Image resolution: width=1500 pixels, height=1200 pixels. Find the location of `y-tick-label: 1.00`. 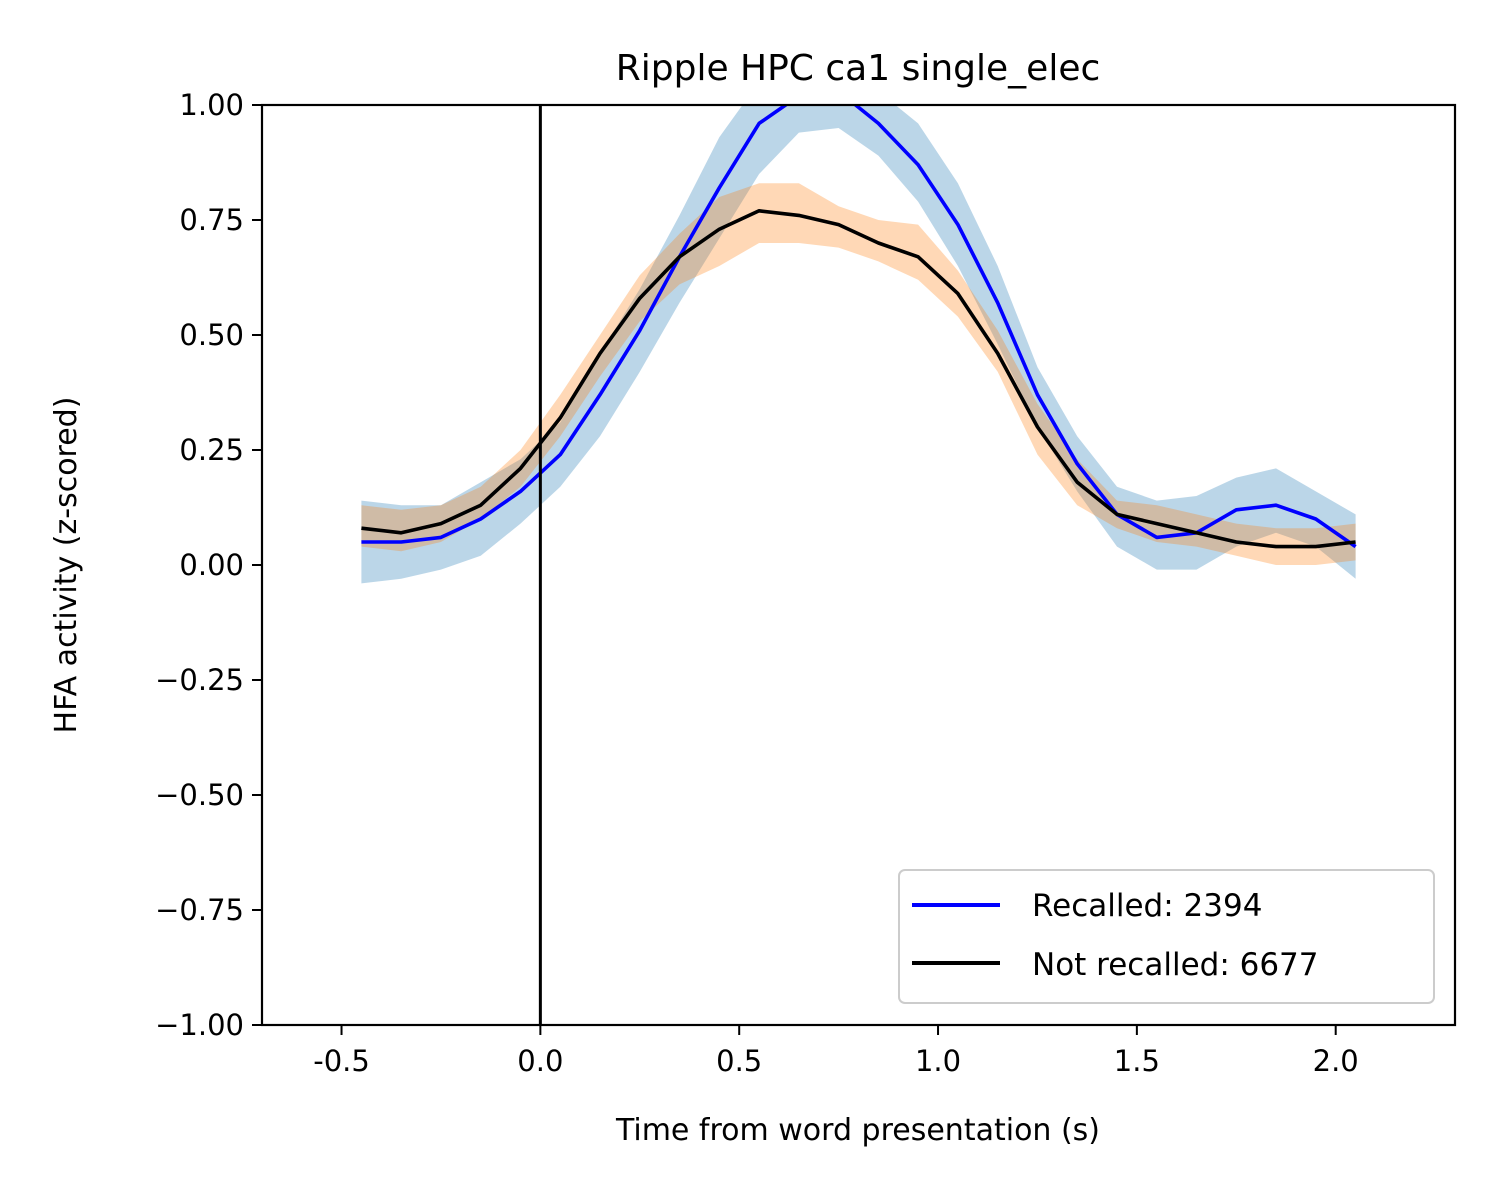

y-tick-label: 1.00 is located at coordinates (211, 105).